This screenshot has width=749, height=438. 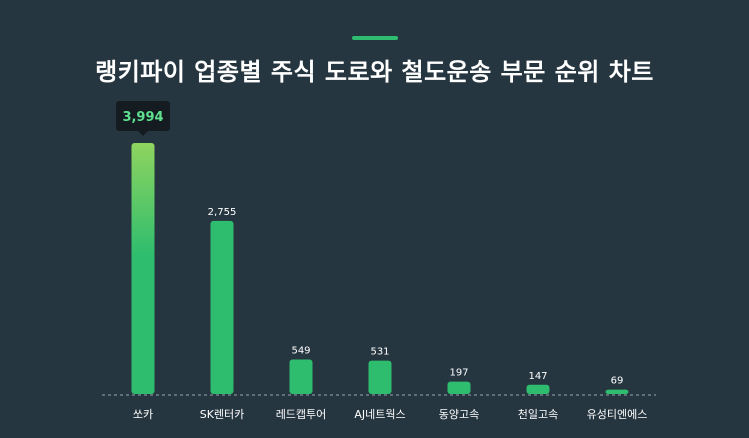 What do you see at coordinates (375, 38) in the screenshot?
I see `title-accent-line` at bounding box center [375, 38].